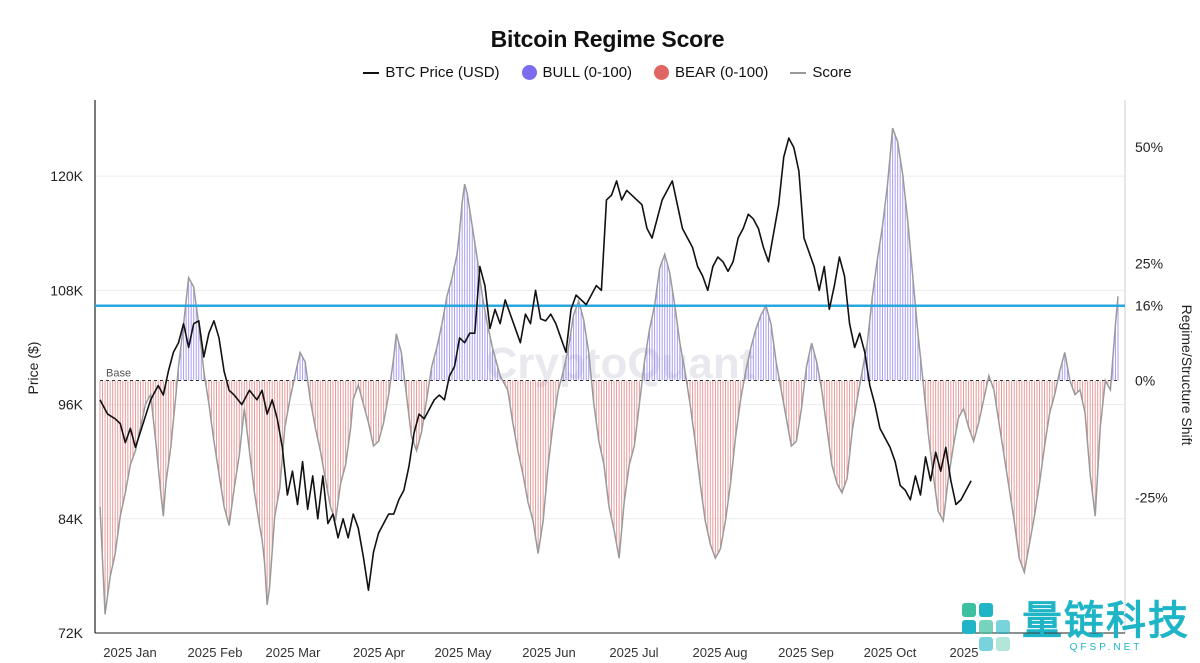 This screenshot has width=1200, height=663. What do you see at coordinates (806, 652) in the screenshot?
I see `x-tick-label: 2025 Sep` at bounding box center [806, 652].